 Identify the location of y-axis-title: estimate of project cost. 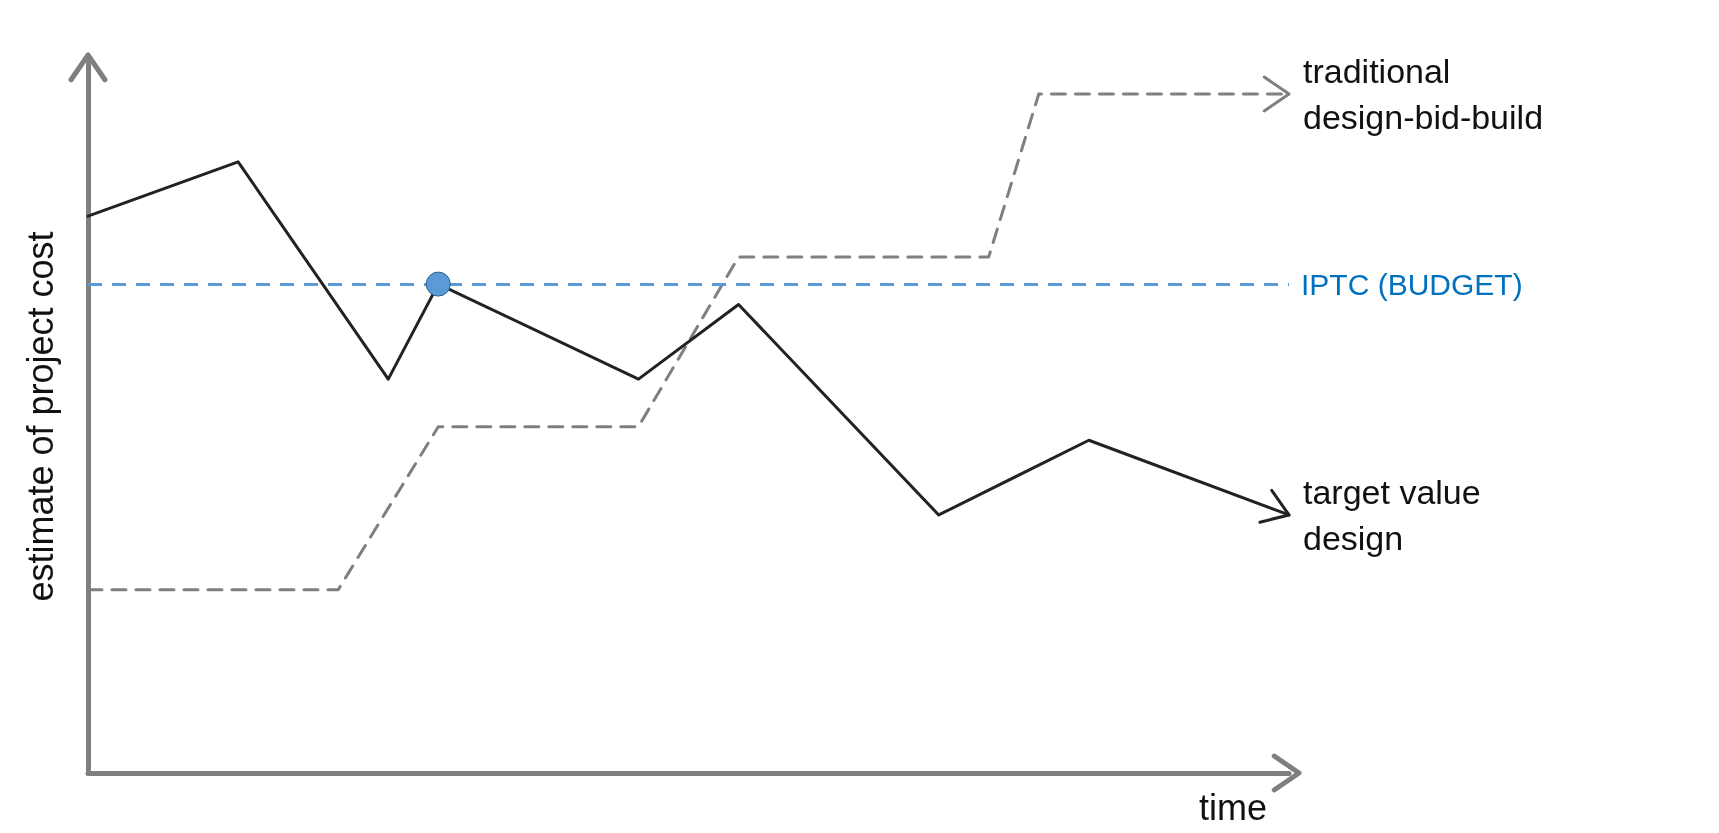
(40, 416).